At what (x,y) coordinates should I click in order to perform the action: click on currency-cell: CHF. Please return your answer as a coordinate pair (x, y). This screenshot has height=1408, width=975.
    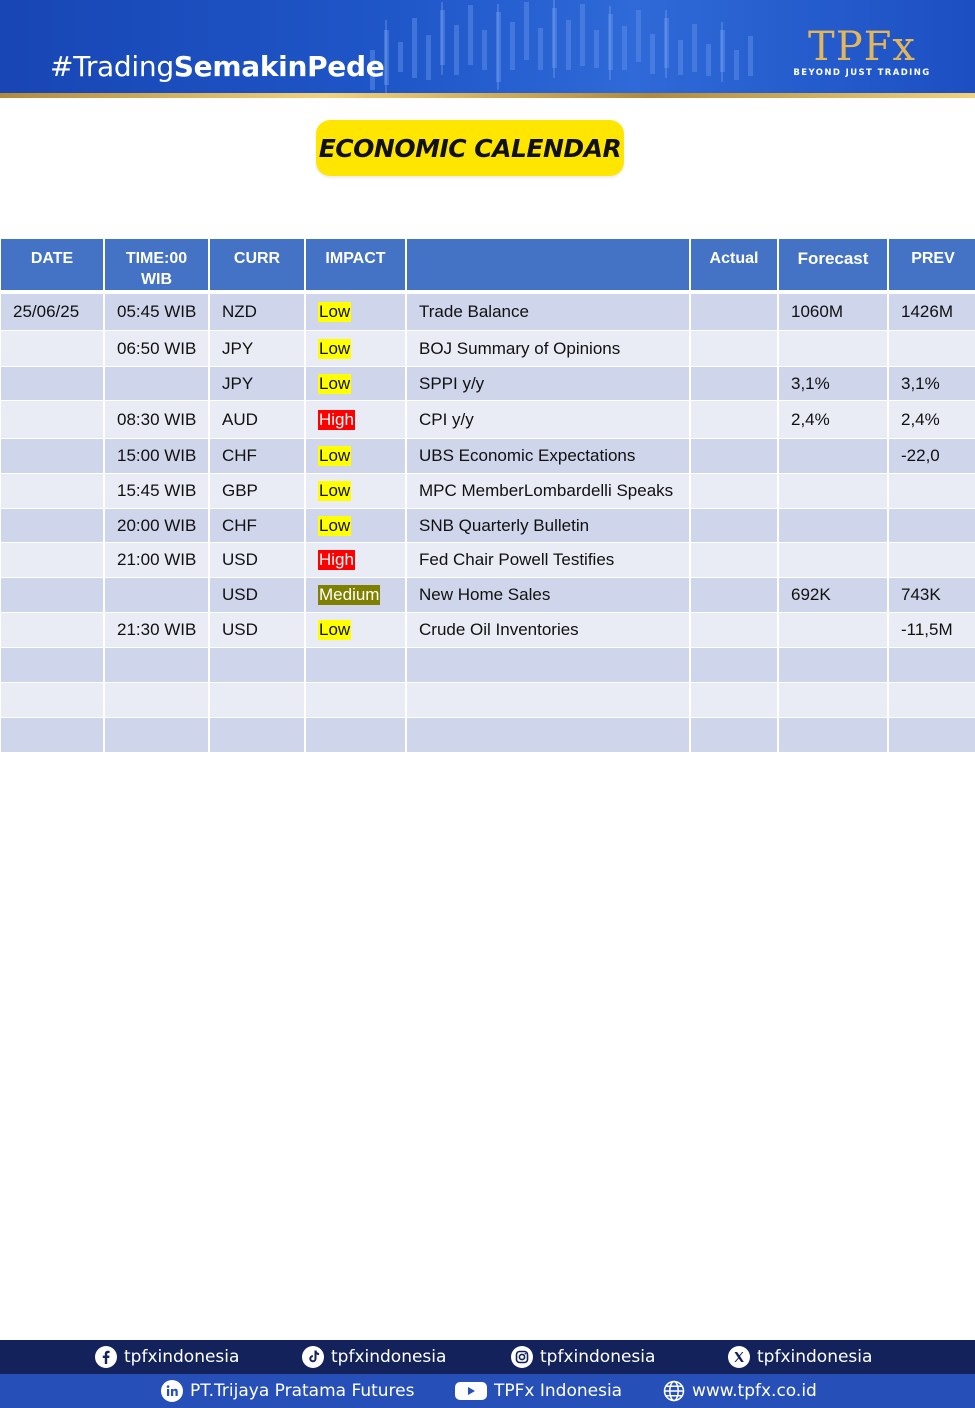
    Looking at the image, I should click on (257, 526).